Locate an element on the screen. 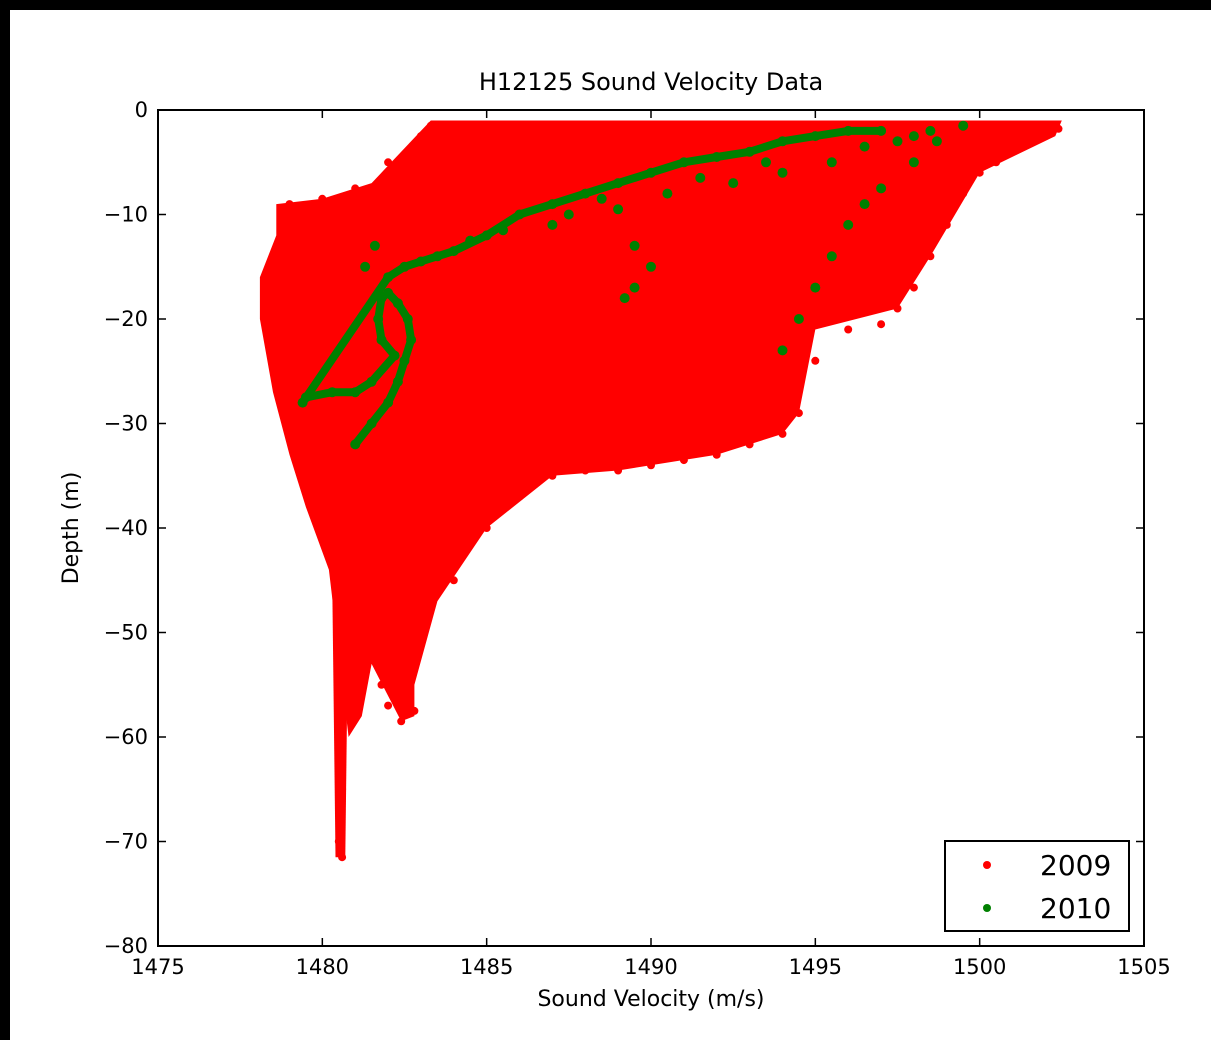  y-axis-label: Depth (m) is located at coordinates (71, 528).